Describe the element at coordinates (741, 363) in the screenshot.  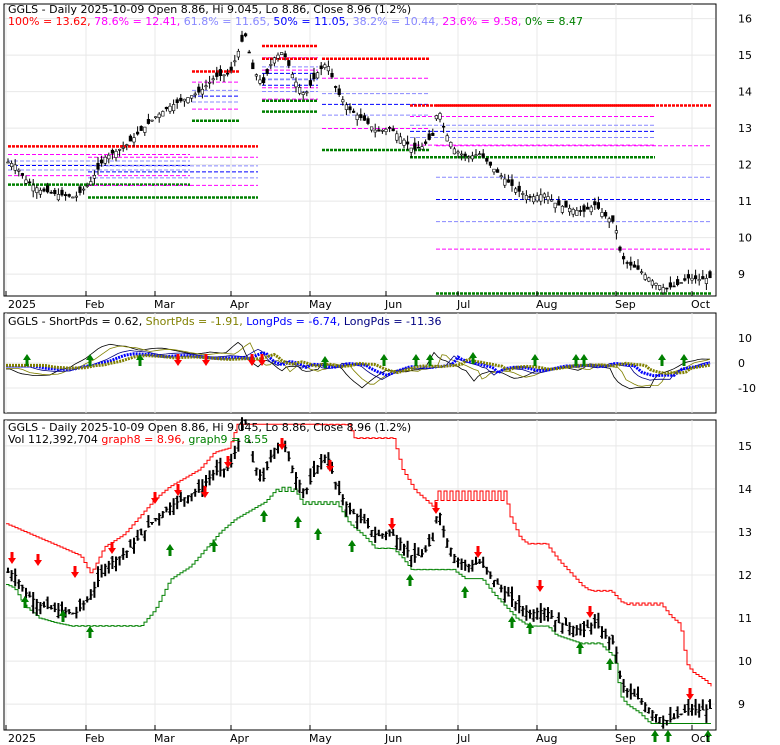
I see `y-tick-label: 0` at that location.